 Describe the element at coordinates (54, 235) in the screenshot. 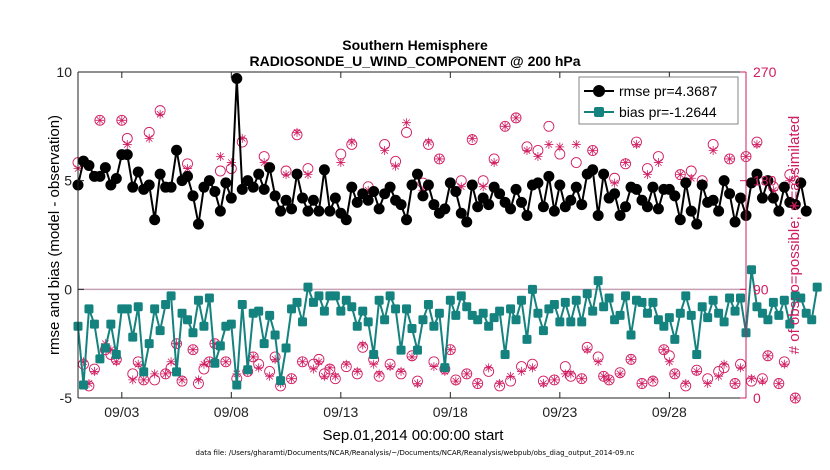

I see `y-axis-label: rmse and bias (model - observation)` at that location.